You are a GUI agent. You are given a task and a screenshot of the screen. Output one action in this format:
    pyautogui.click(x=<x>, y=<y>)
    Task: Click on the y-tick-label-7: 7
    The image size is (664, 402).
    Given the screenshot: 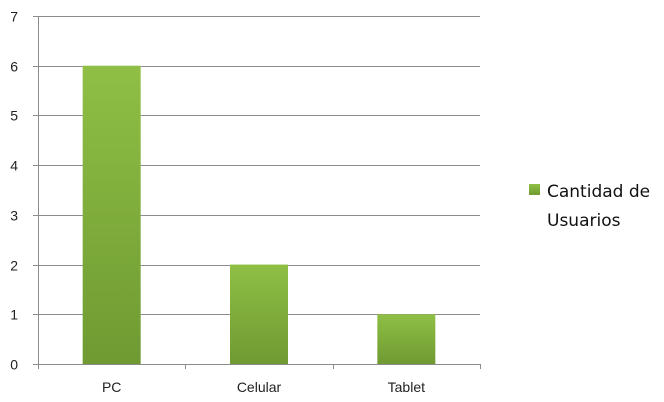 What is the action you would take?
    pyautogui.click(x=14, y=17)
    